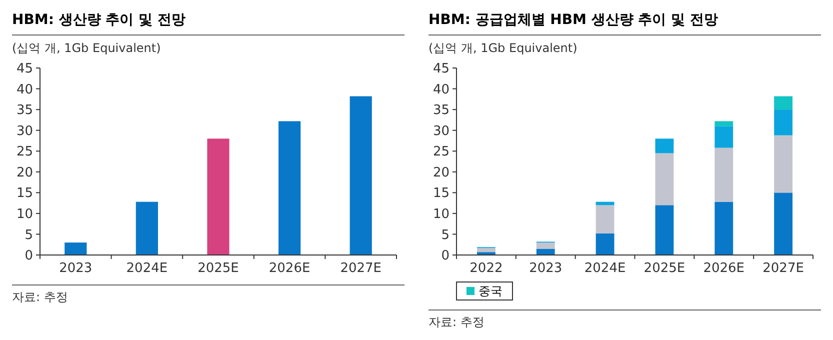 The width and height of the screenshot is (833, 340). Describe the element at coordinates (486, 268) in the screenshot. I see `x-tick-label: 2022` at that location.